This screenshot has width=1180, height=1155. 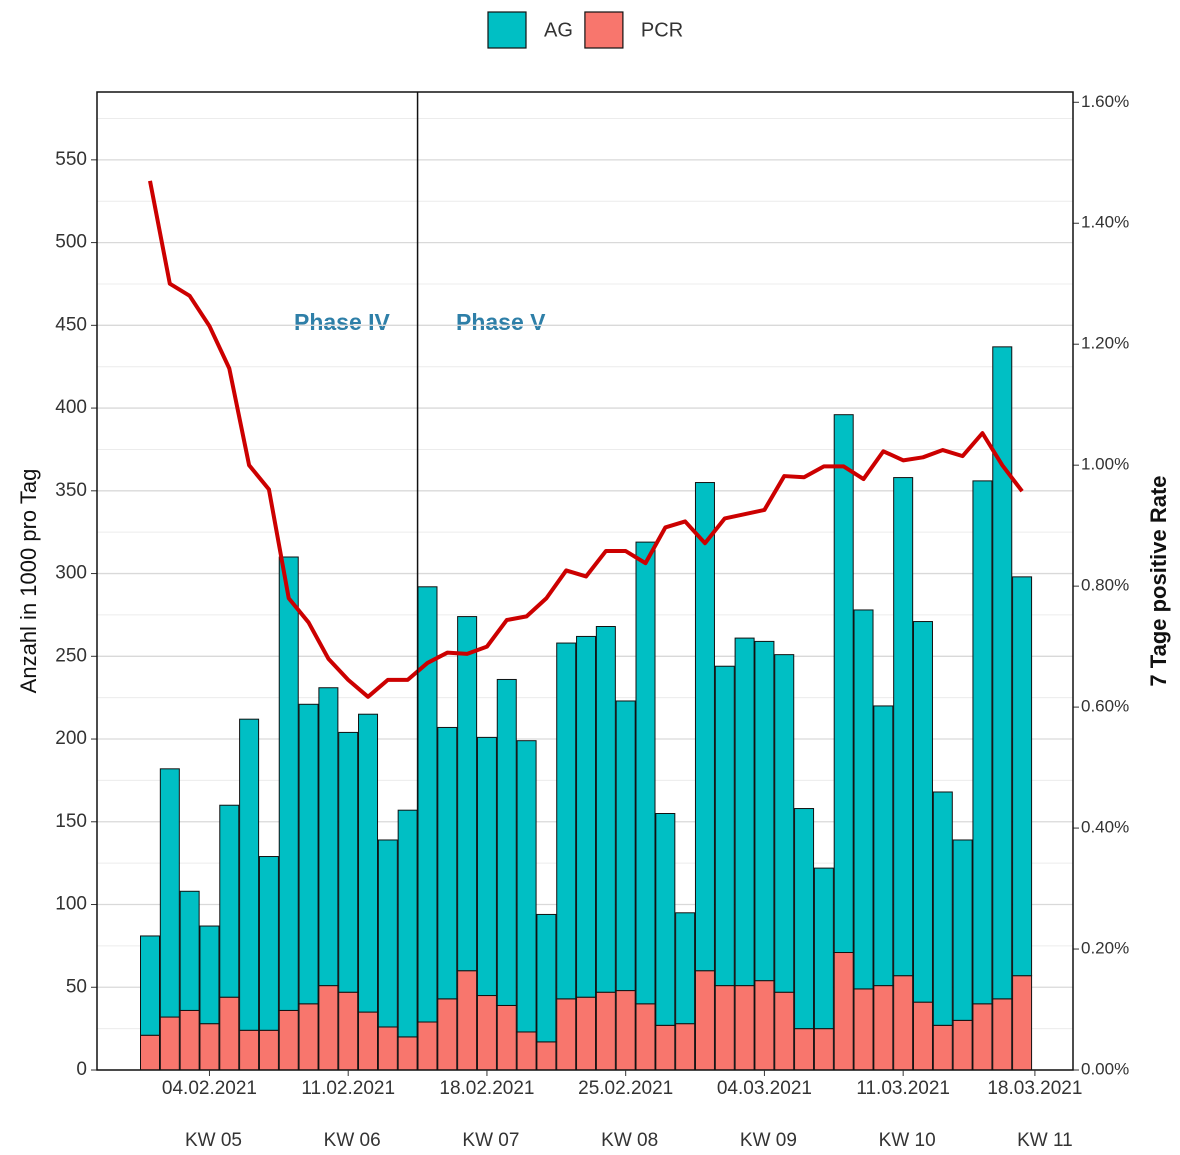 I want to click on y2-tick-label: 0.80%, so click(x=1105, y=585).